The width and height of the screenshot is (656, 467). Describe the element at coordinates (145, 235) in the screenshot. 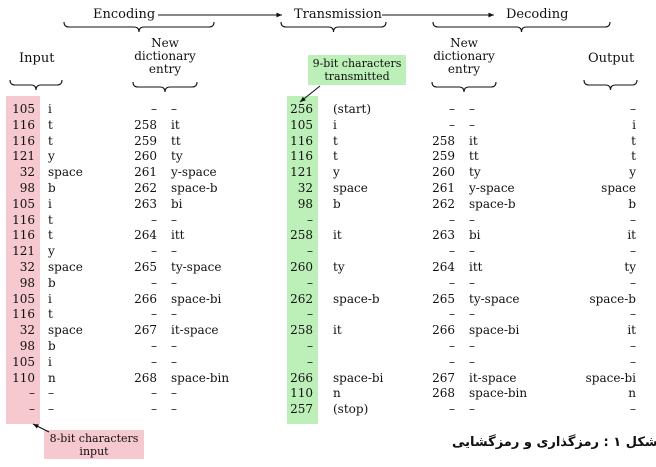

I see `cell-enc-code: 264` at that location.